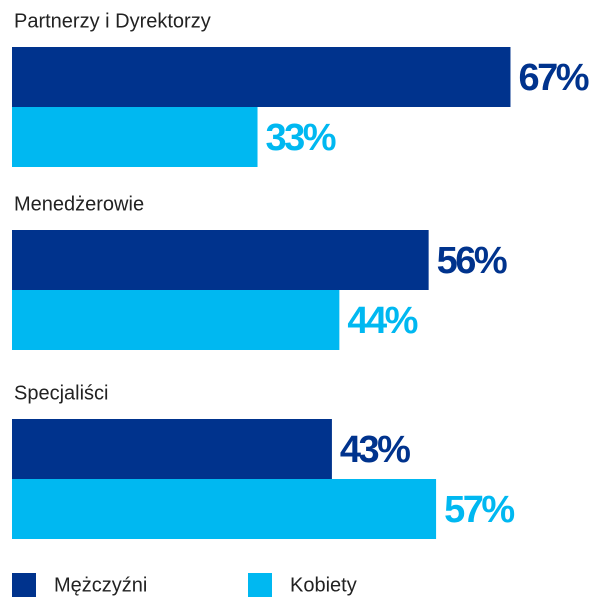  I want to click on value-label: 33%, so click(301, 138).